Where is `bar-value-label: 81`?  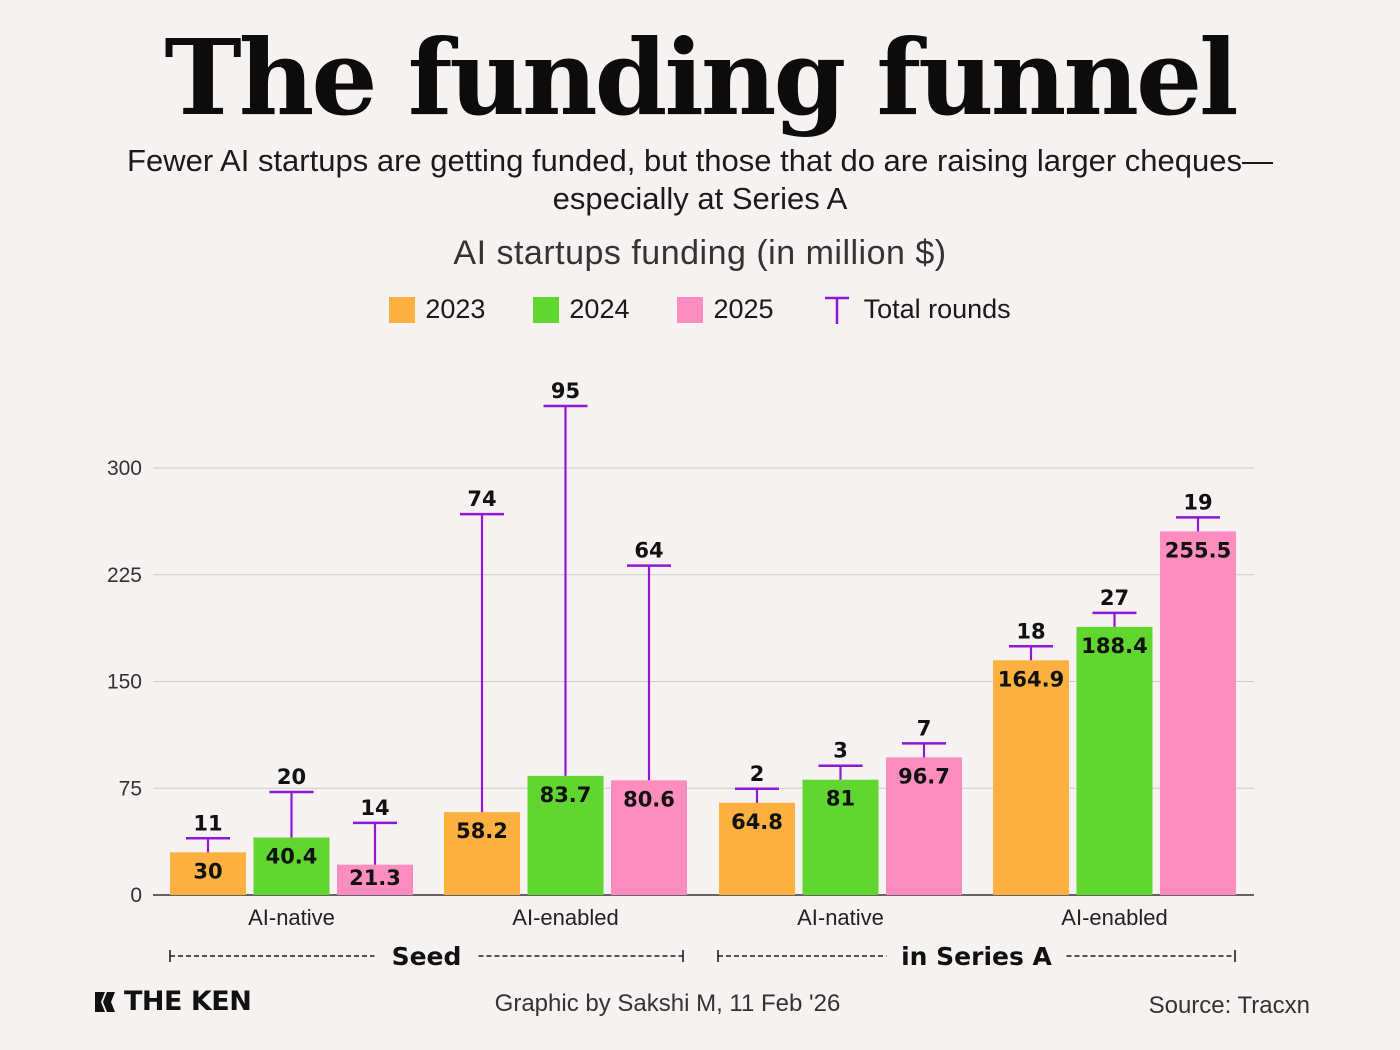
bar-value-label: 81 is located at coordinates (840, 799).